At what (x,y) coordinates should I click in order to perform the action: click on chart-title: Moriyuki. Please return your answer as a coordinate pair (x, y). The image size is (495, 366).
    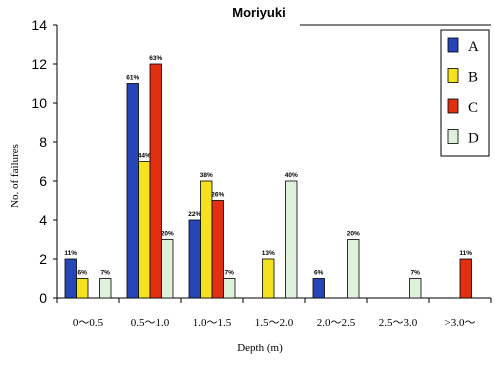
    Looking at the image, I should click on (258, 12).